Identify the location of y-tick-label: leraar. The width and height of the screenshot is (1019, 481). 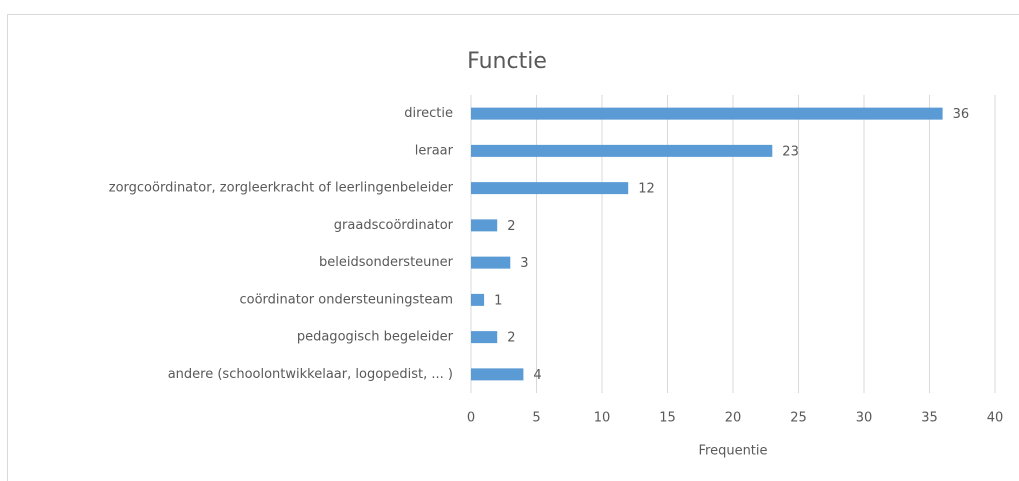
(434, 150).